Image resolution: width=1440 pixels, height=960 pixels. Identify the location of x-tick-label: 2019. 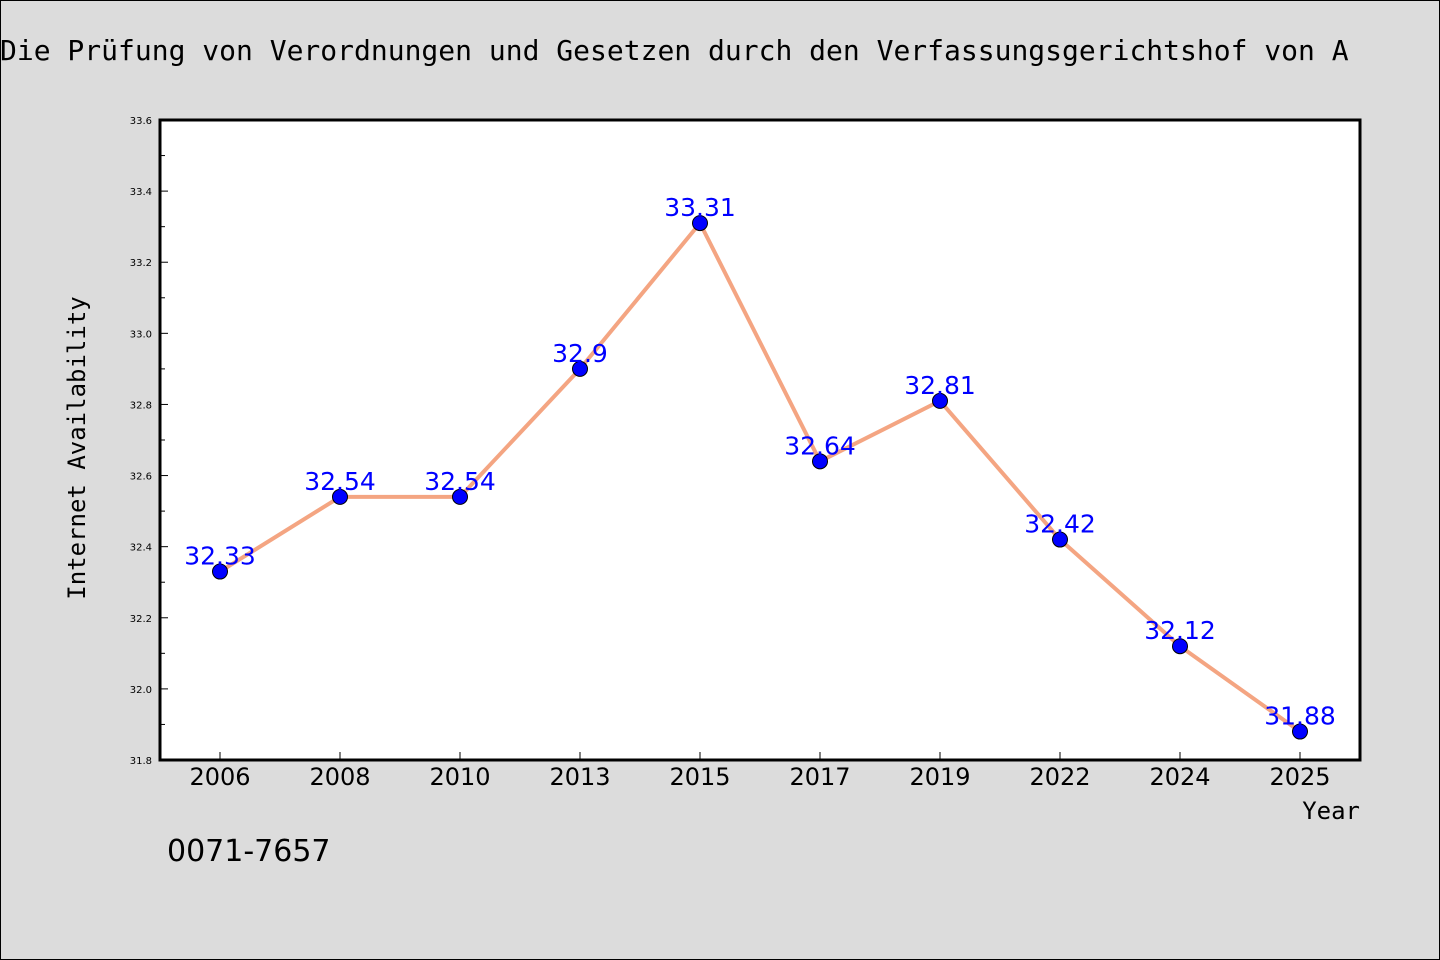
(939, 777).